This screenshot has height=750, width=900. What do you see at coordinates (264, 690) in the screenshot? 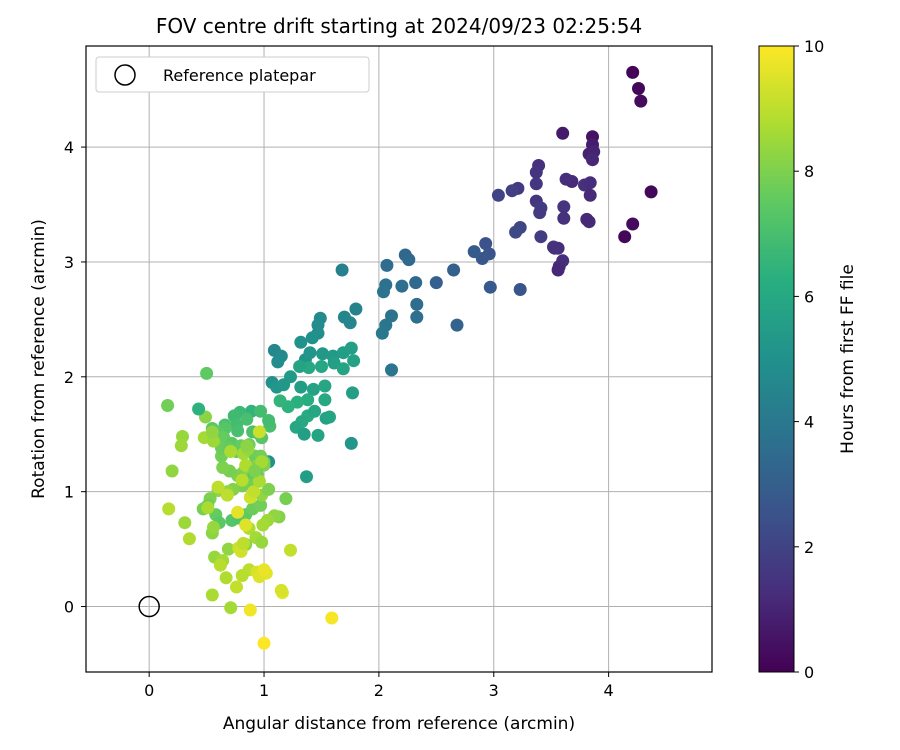
I see `x-tick-label: 1` at bounding box center [264, 690].